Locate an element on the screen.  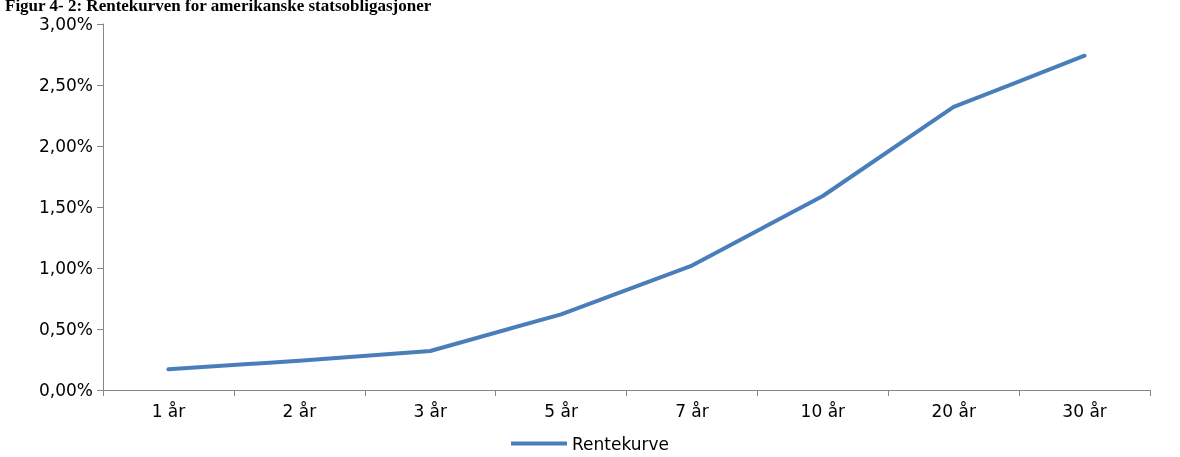
x-tick-label: 1 år is located at coordinates (168, 410).